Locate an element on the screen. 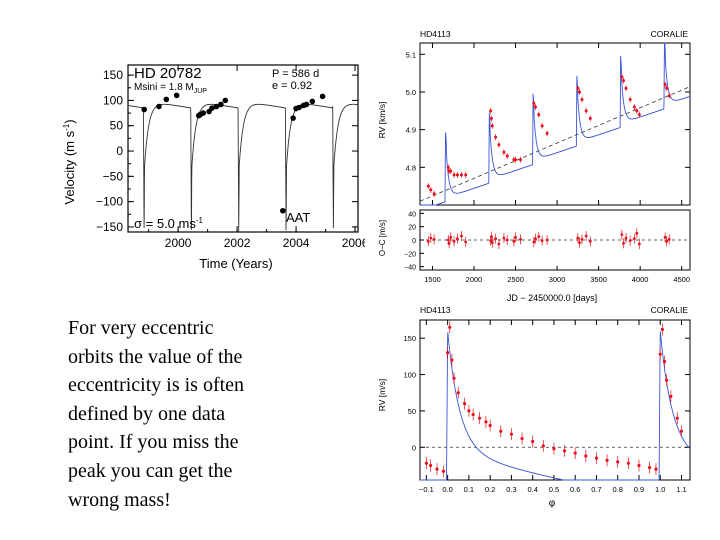  hd4113-resid-xtick-label: 4000 is located at coordinates (640, 279).